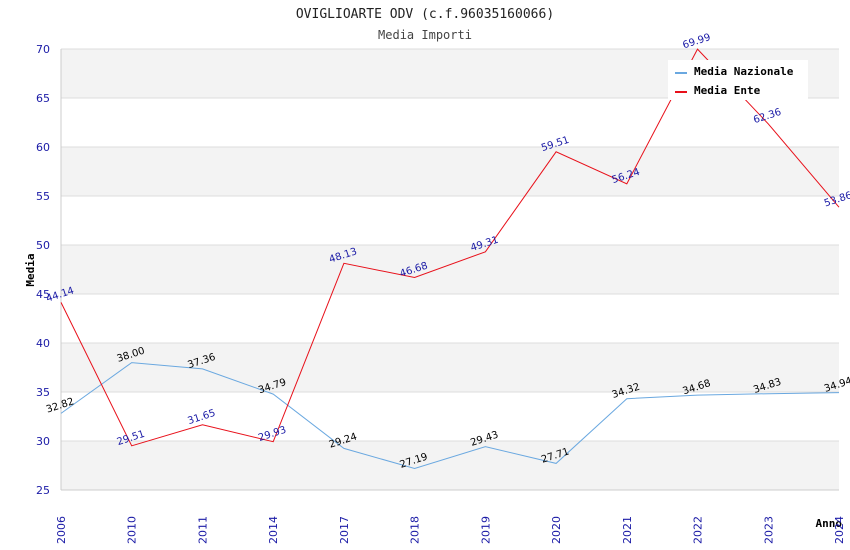  I want to click on x-axis-title: Anno, so click(829, 523).